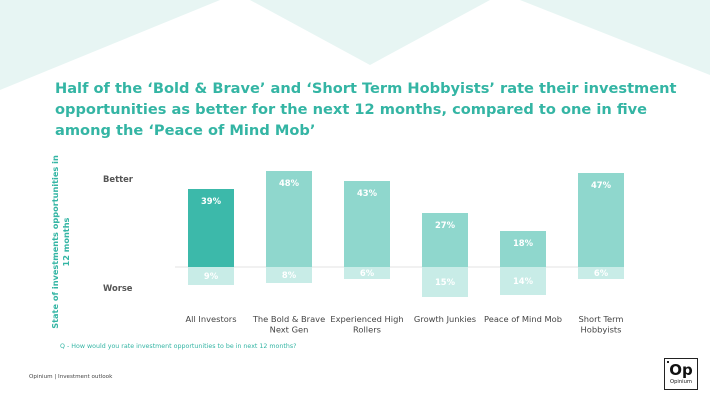 This screenshot has width=710, height=401. What do you see at coordinates (445, 225) in the screenshot?
I see `better-value-label: 27%` at bounding box center [445, 225].